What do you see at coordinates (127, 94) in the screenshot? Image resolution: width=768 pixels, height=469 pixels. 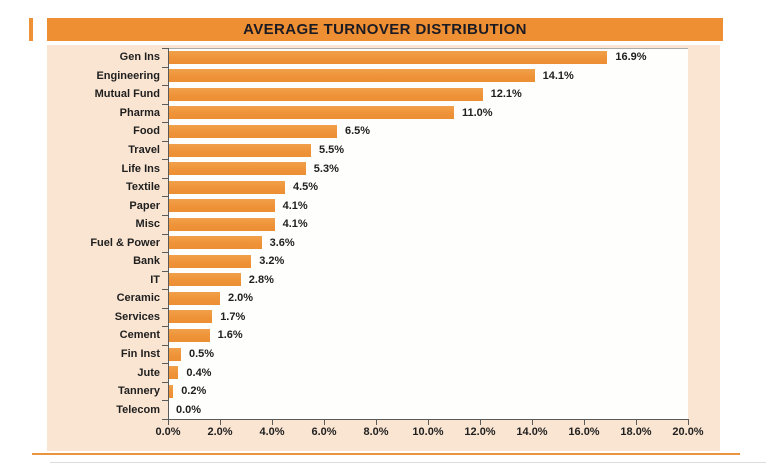 I see `category-label: Mutual Fund` at bounding box center [127, 94].